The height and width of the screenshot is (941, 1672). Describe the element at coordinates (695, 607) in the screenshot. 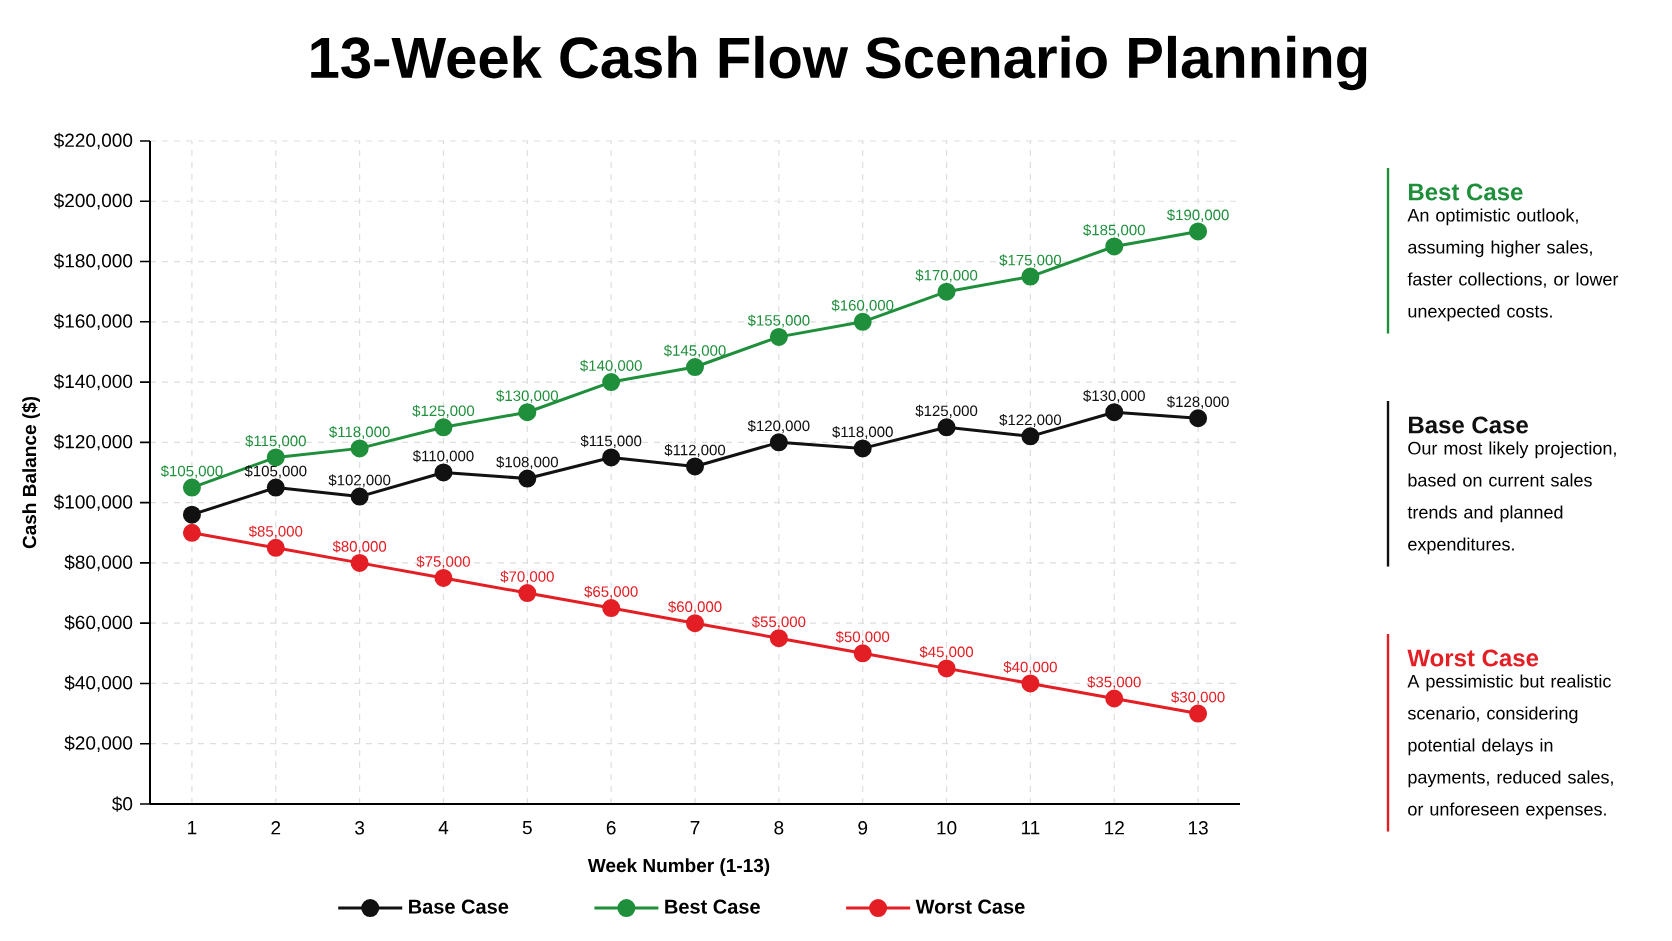

I see `data-label: $60,000` at that location.